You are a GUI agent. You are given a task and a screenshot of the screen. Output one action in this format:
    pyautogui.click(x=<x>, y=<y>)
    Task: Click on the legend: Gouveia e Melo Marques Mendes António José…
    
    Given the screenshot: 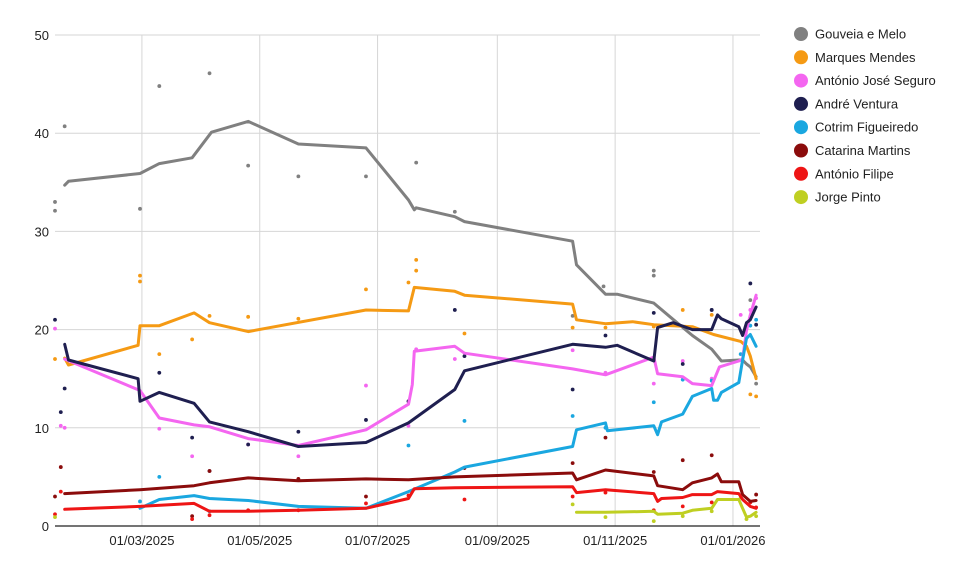 What is the action you would take?
    pyautogui.click(x=865, y=116)
    